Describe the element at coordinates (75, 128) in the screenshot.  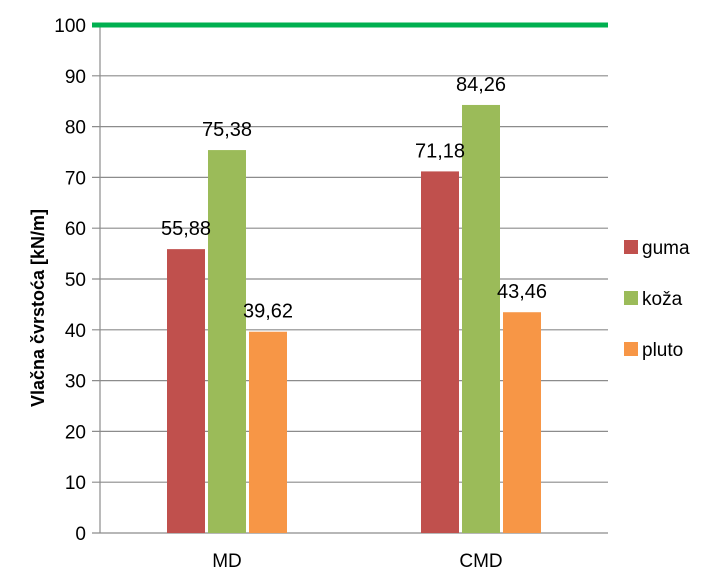
I see `y-tick-label: 80` at that location.